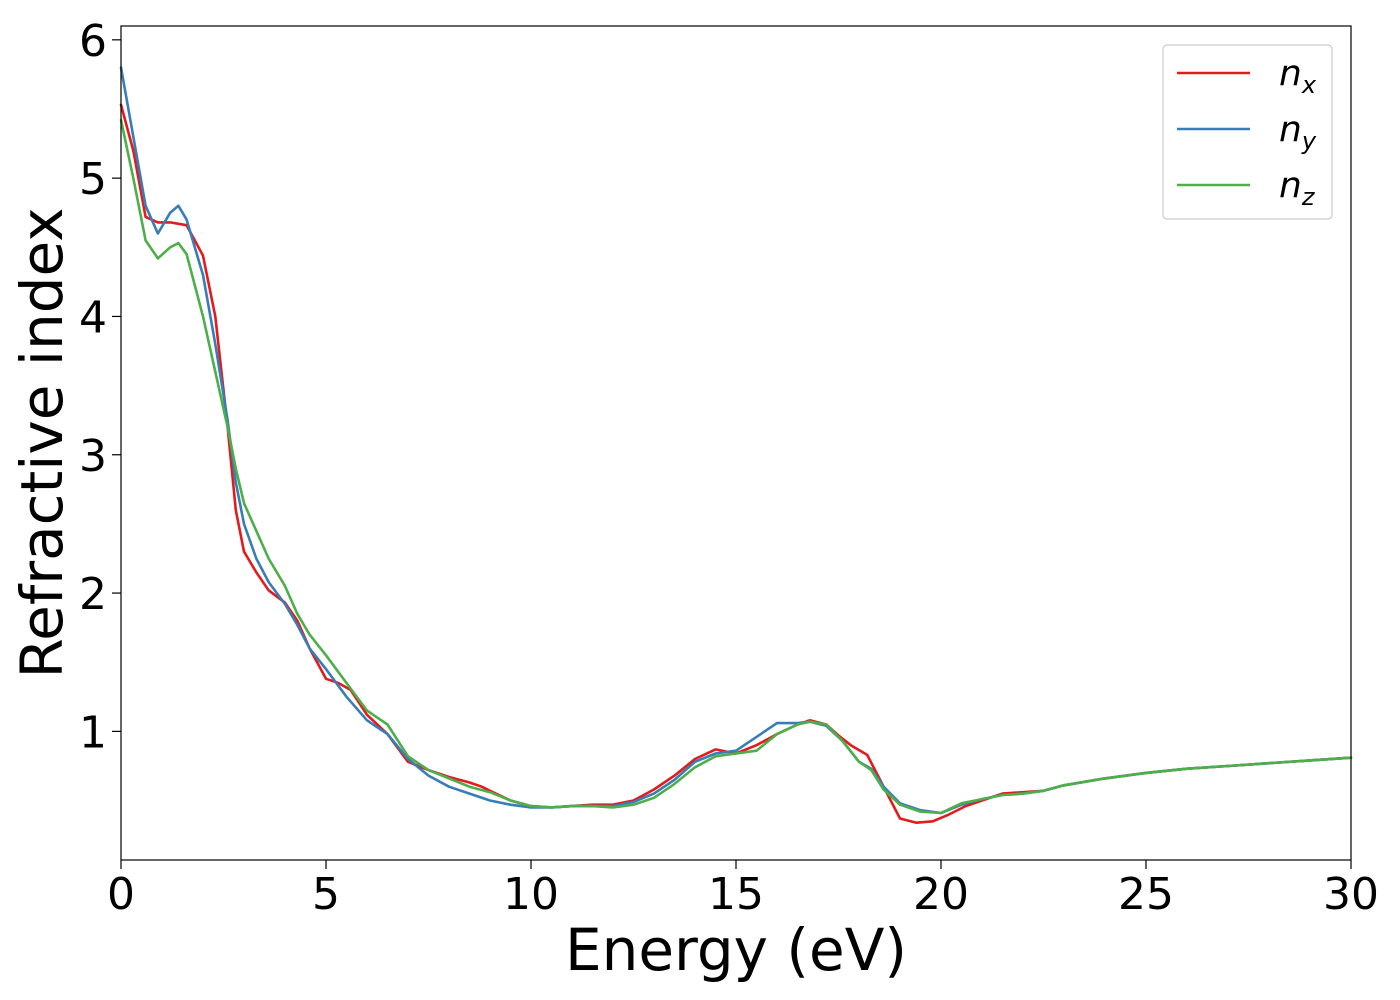 Image resolution: width=1400 pixels, height=1000 pixels. What do you see at coordinates (941, 894) in the screenshot?
I see `x-tick-label: 20` at bounding box center [941, 894].